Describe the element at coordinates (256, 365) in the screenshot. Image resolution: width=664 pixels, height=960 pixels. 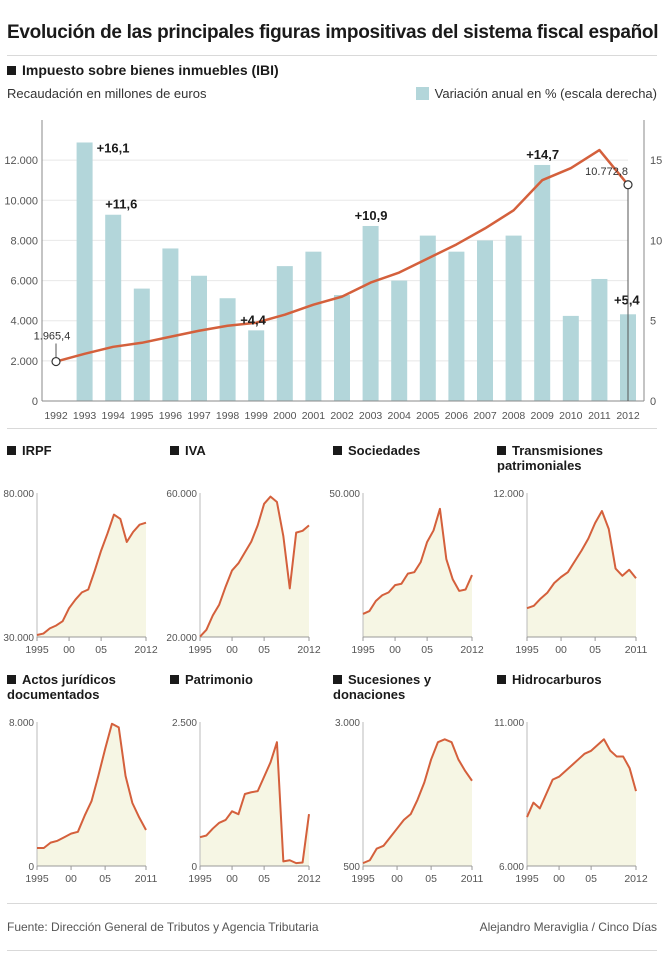
I see `bar-1999` at that location.